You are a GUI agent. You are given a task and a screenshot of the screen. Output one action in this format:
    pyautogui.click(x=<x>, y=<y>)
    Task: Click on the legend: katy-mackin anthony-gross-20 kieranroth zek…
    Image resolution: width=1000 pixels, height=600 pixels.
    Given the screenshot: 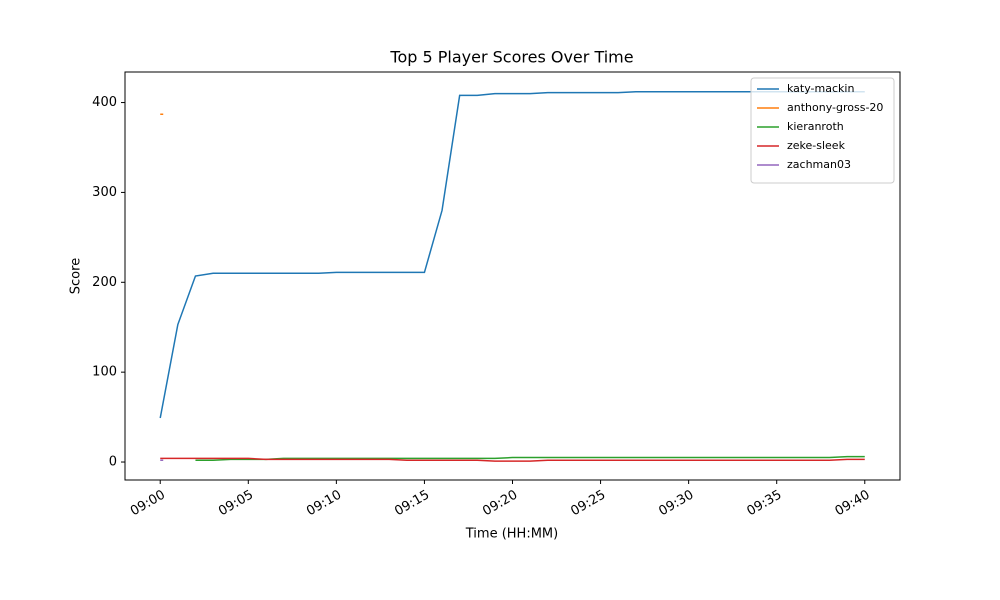 What is the action you would take?
    pyautogui.click(x=822, y=130)
    